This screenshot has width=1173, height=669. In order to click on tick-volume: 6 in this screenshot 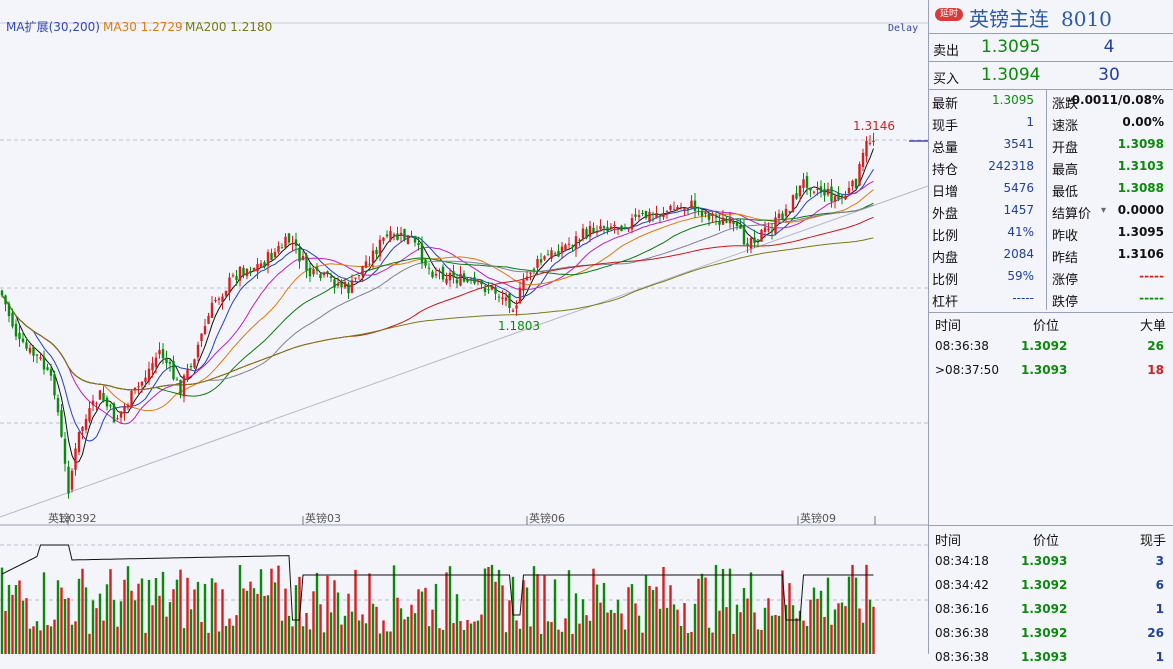, I will do `click(1159, 585)`.